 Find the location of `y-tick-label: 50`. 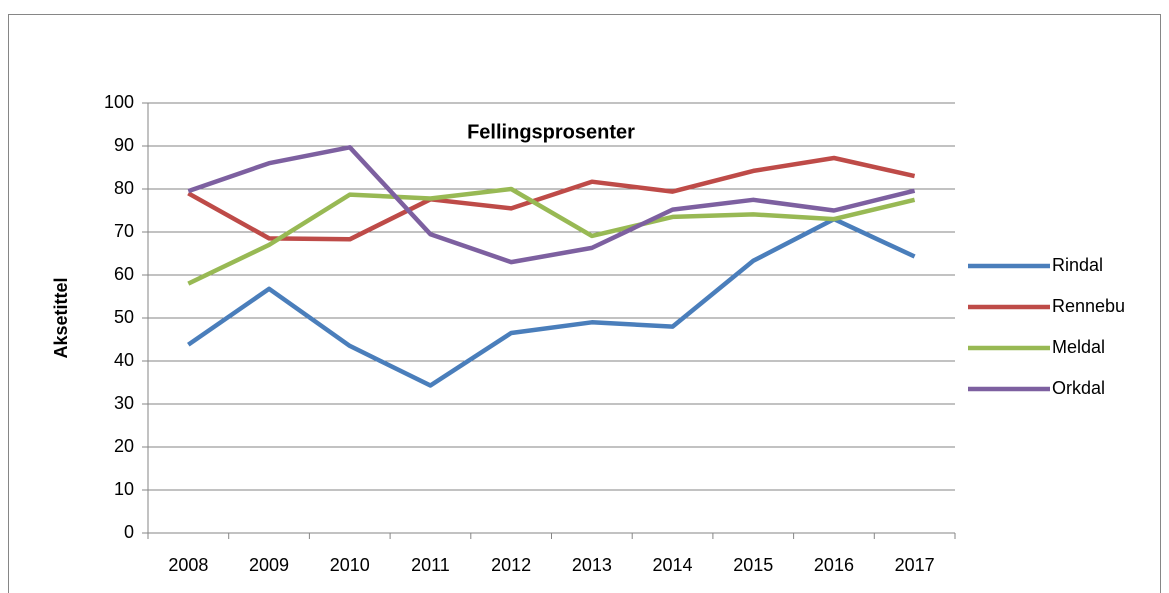

y-tick-label: 50 is located at coordinates (124, 317).